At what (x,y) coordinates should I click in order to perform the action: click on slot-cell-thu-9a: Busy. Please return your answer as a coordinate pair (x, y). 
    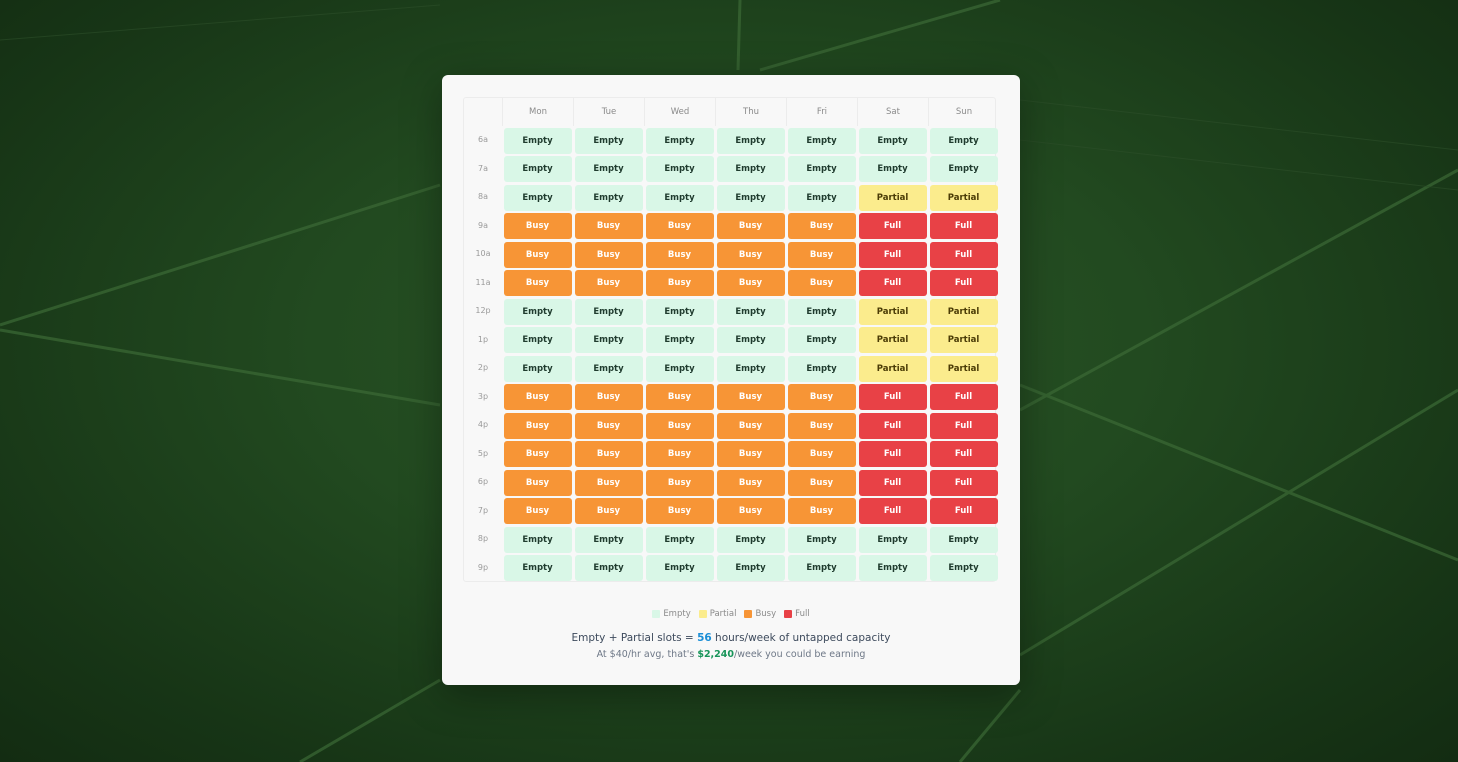
    Looking at the image, I should click on (750, 226).